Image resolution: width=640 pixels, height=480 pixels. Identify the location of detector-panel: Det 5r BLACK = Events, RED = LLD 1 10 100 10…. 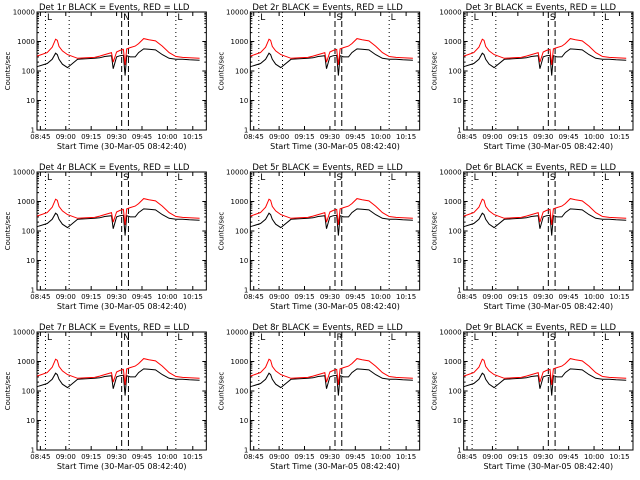
(319, 237).